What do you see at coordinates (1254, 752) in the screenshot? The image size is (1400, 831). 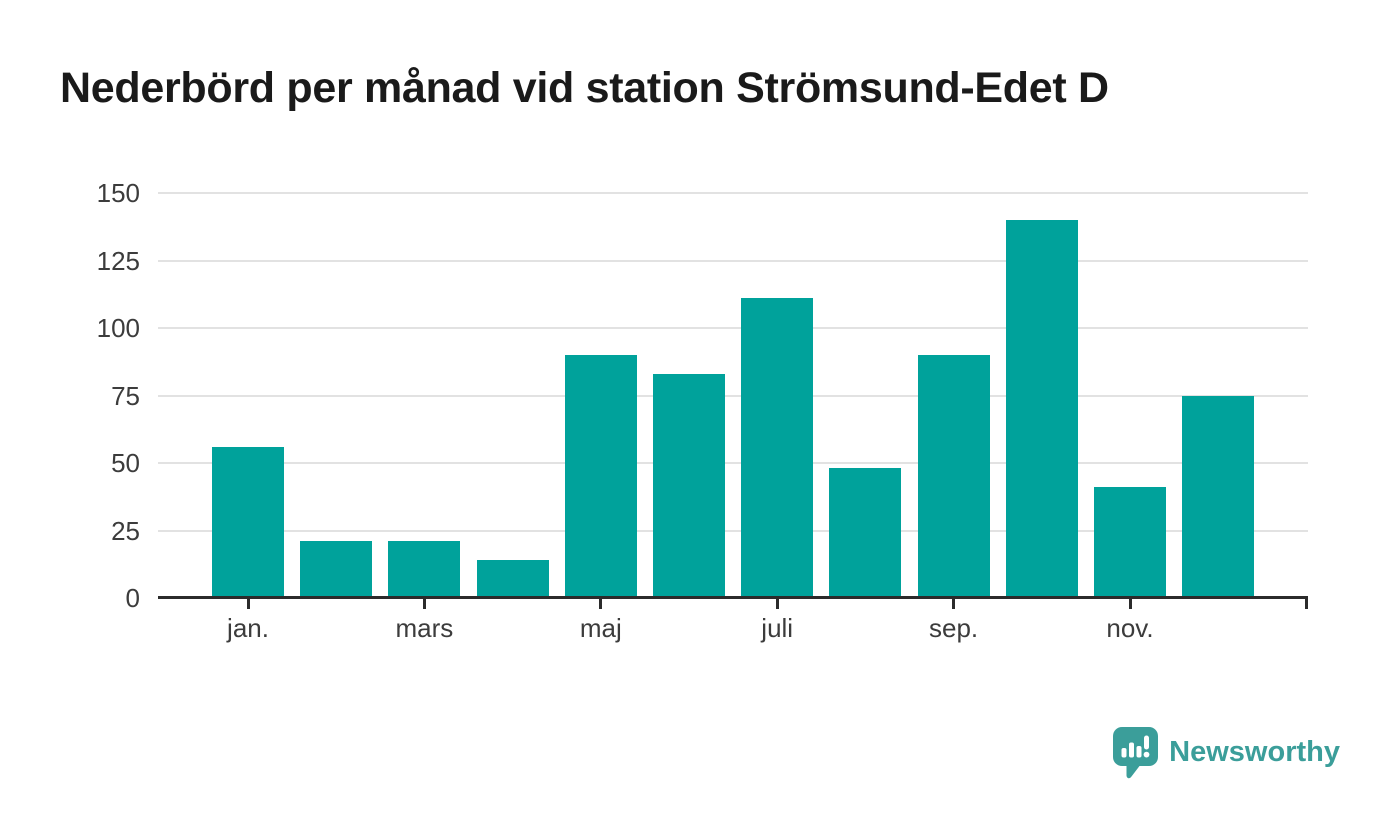 I see `newsworthy-logo-text: Newsworthy` at bounding box center [1254, 752].